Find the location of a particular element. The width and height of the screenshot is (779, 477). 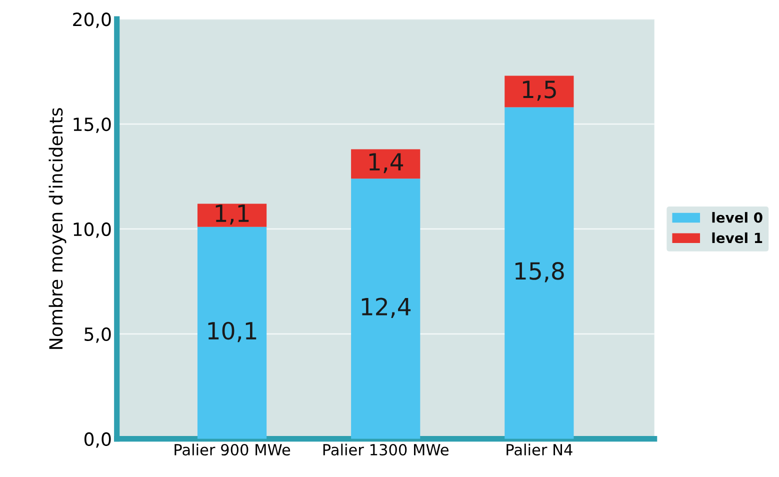

x-tick-label: Palier 900 MWe is located at coordinates (232, 450).